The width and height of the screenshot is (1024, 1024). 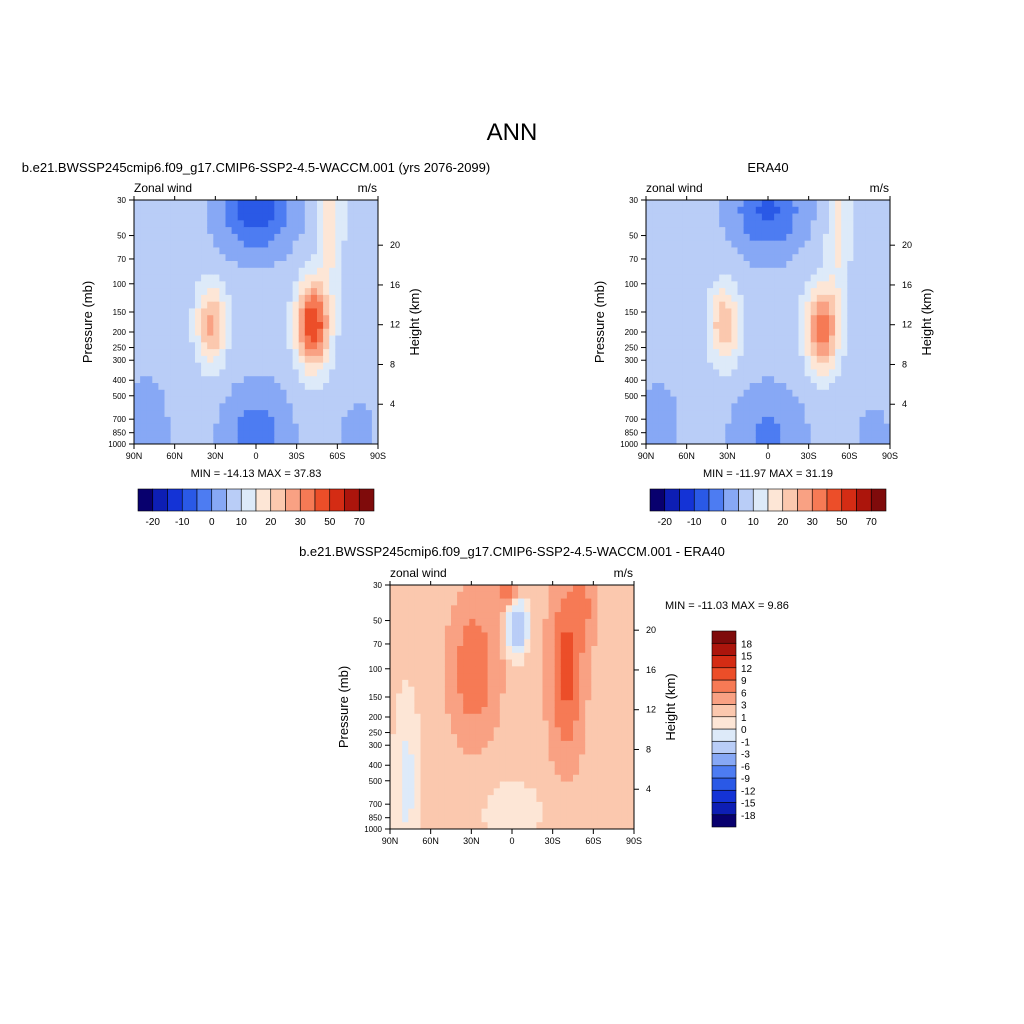 I want to click on colorbar-label: -3, so click(x=745, y=755).